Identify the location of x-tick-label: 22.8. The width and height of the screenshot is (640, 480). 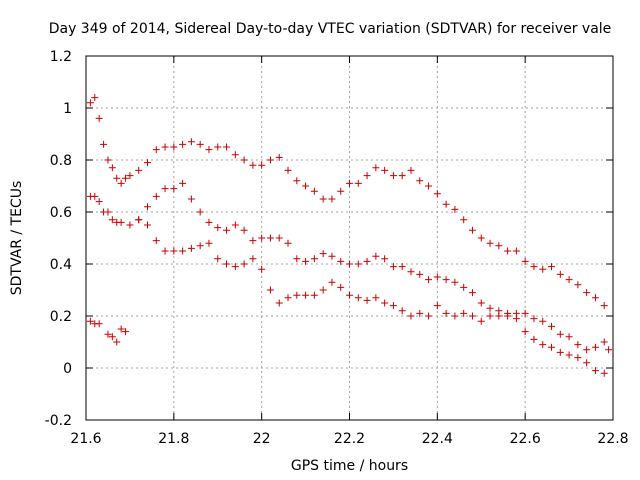
(612, 439).